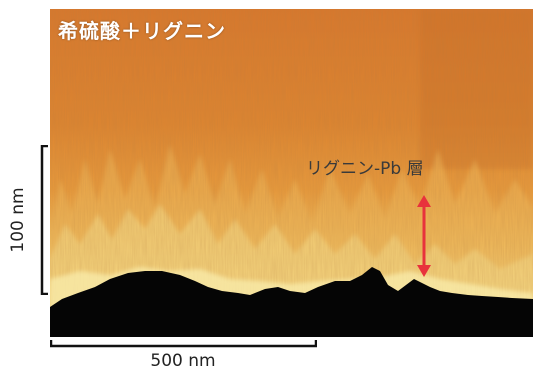 The image size is (539, 376). What do you see at coordinates (424, 236) in the screenshot?
I see `double-arrow-icon` at bounding box center [424, 236].